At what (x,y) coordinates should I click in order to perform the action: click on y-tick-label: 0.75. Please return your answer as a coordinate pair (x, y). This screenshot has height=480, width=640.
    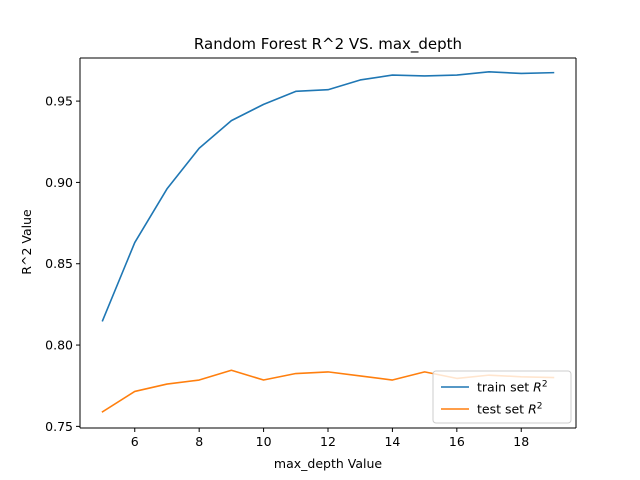
    Looking at the image, I should click on (59, 426).